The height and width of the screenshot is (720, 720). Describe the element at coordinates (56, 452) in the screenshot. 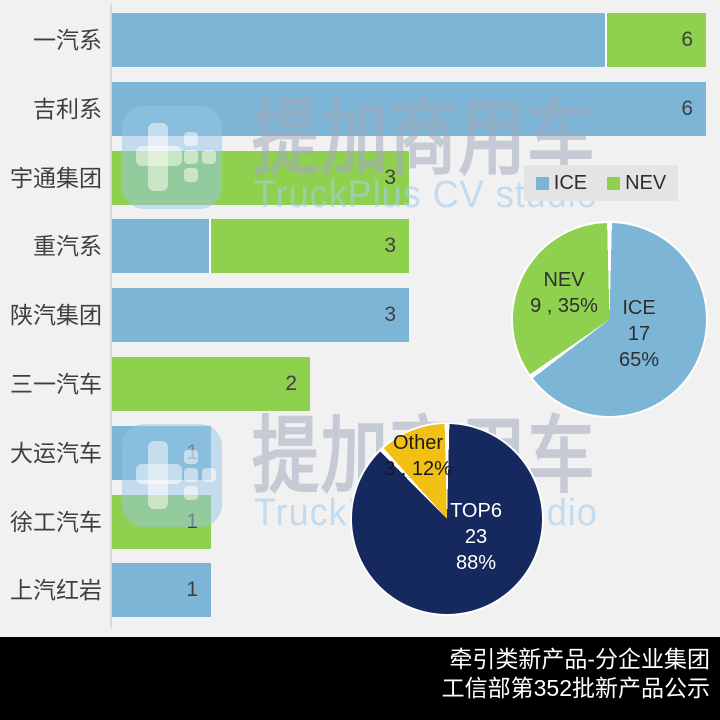

I see `category-label: 大运汽车` at that location.